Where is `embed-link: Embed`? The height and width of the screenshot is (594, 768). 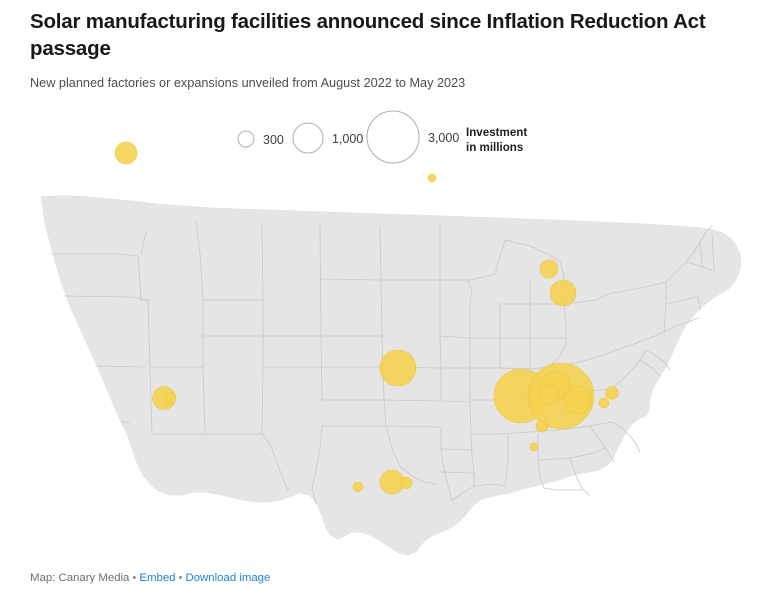 embed-link: Embed is located at coordinates (157, 578).